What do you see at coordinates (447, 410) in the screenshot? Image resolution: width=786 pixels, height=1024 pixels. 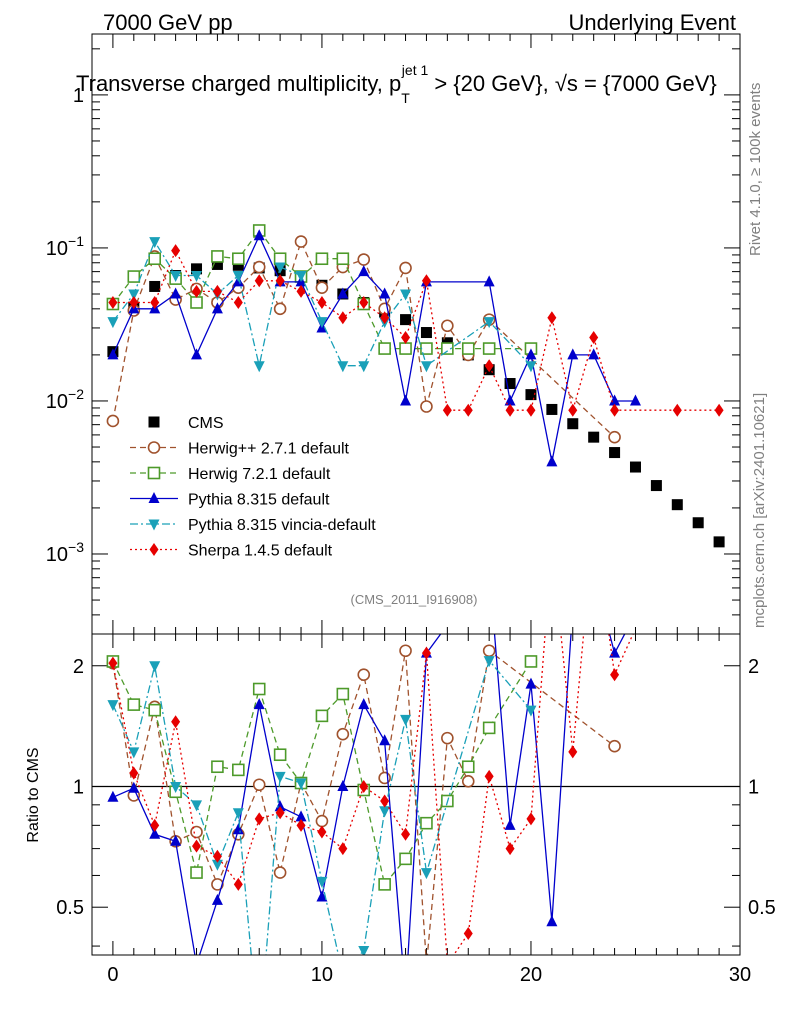 I see `point-sherpa-1-4-5-default-x16` at bounding box center [447, 410].